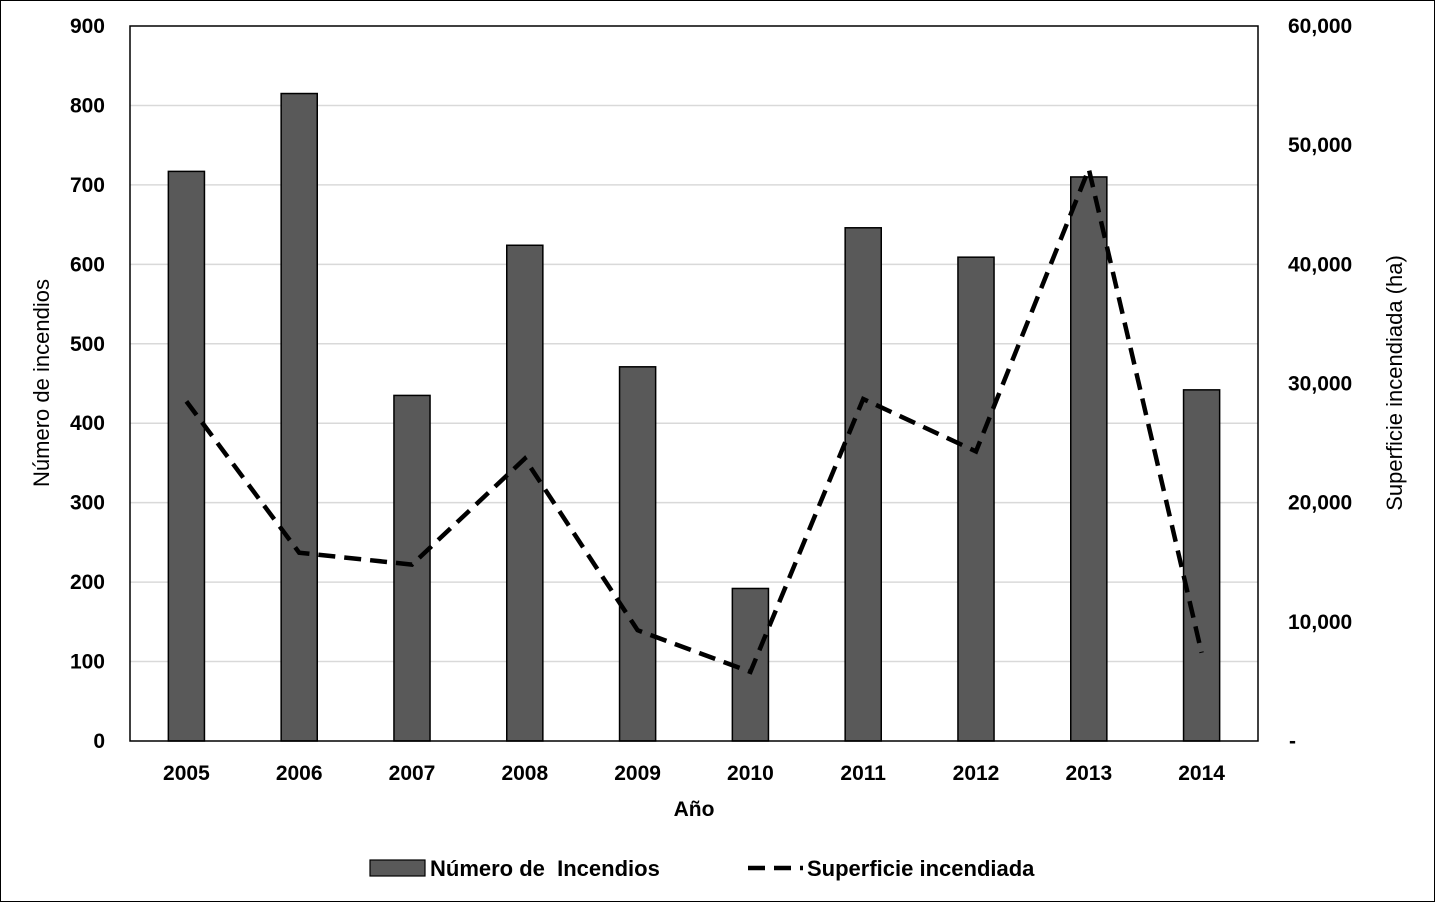  I want to click on left-tick-label: 400, so click(87, 423).